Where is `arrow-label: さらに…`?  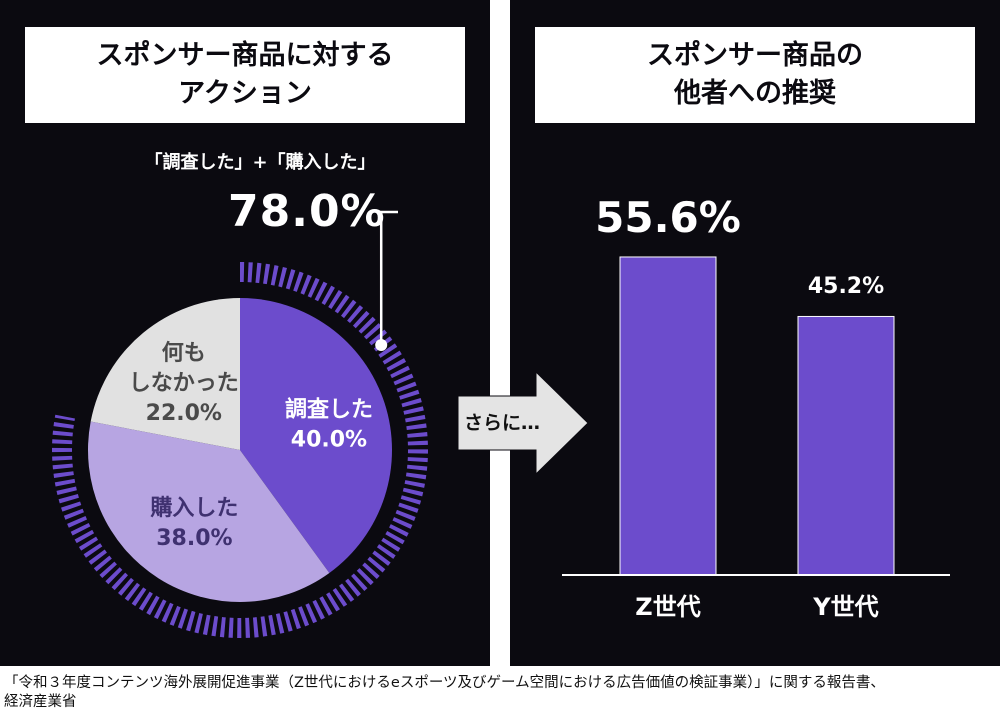 arrow-label: さらに… is located at coordinates (502, 423).